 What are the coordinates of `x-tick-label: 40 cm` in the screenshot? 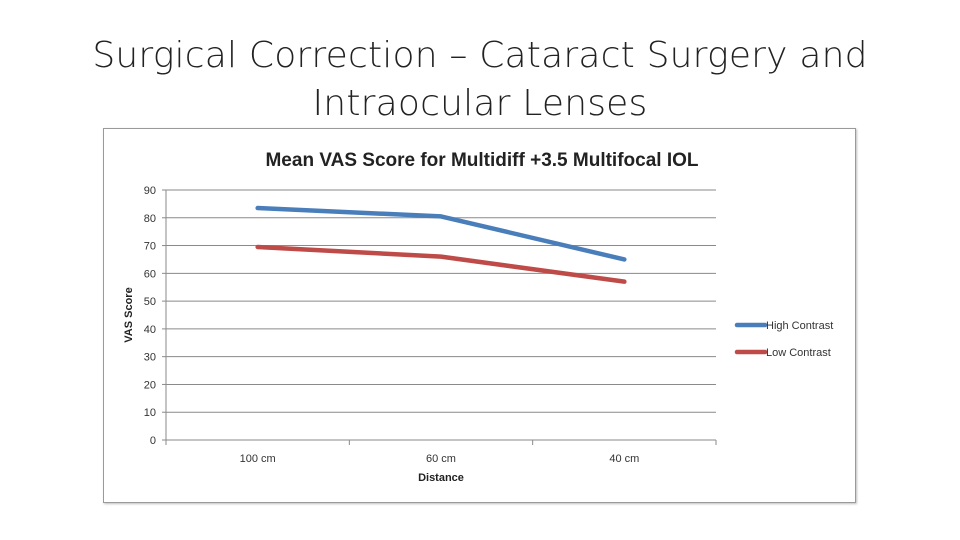 It's located at (624, 459).